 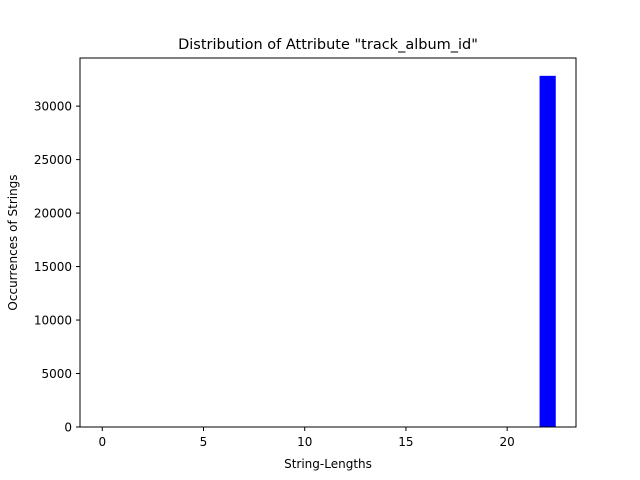 What do you see at coordinates (68, 428) in the screenshot?
I see `y-tick-label-0: 0` at bounding box center [68, 428].